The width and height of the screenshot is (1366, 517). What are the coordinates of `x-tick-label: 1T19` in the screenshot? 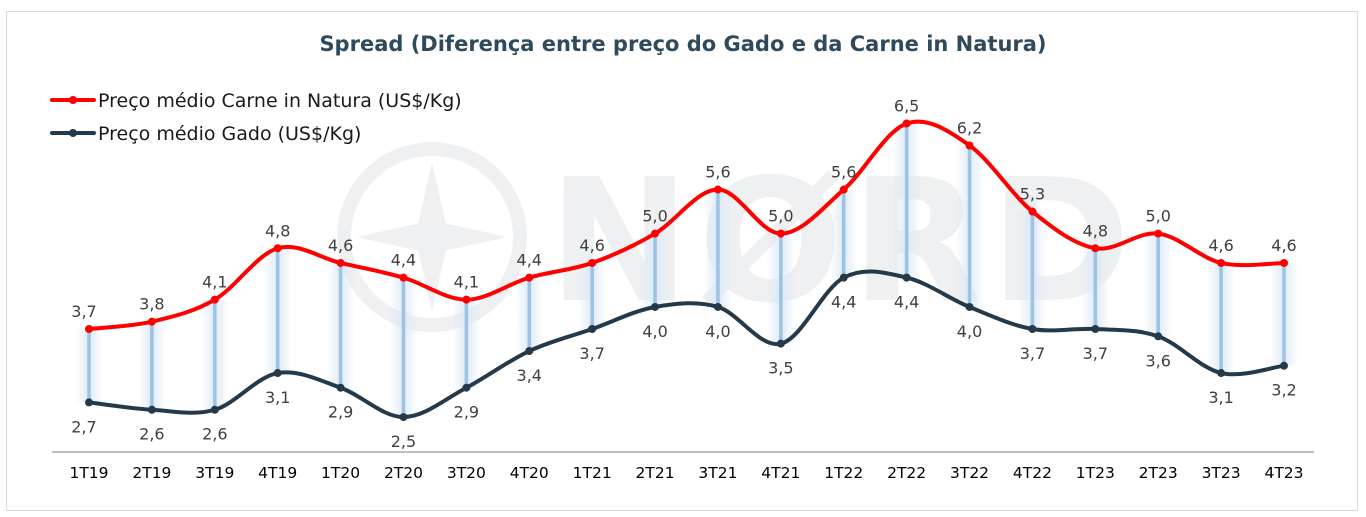 It's located at (88, 473).